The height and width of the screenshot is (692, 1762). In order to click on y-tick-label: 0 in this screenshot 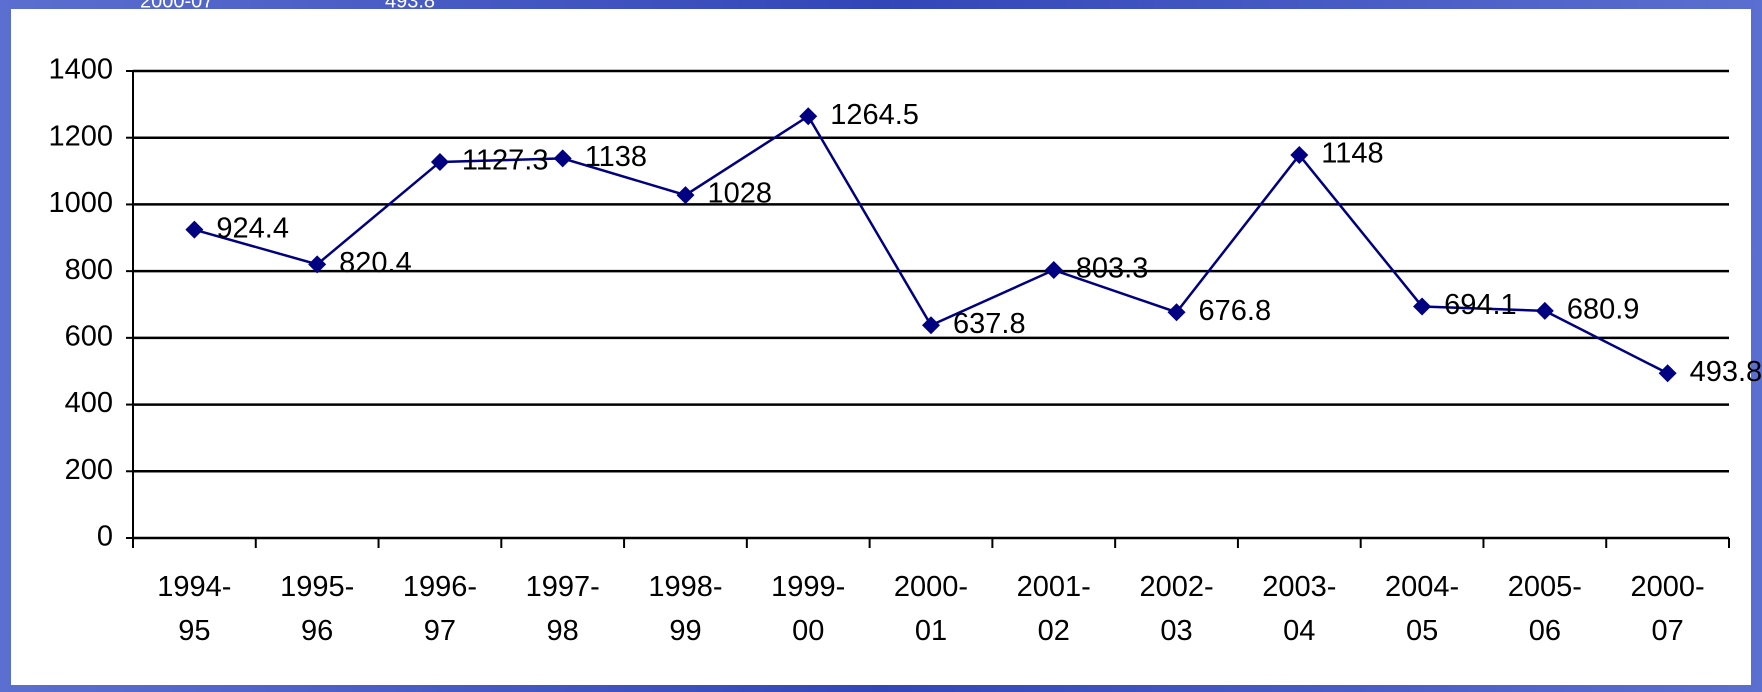, I will do `click(105, 537)`.